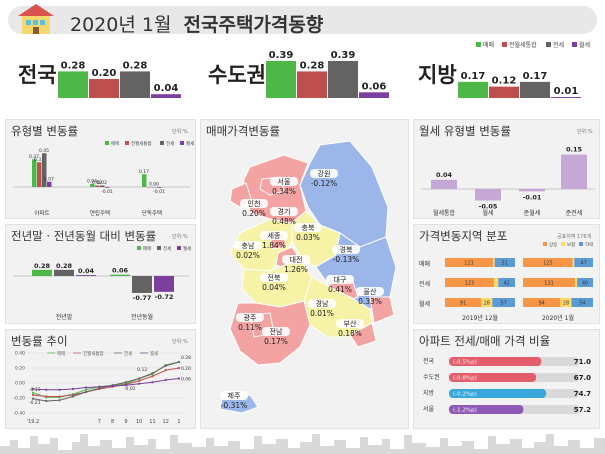 The width and height of the screenshot is (605, 454). Describe the element at coordinates (370, 301) in the screenshot. I see `map-region-value: 0.33%` at that location.